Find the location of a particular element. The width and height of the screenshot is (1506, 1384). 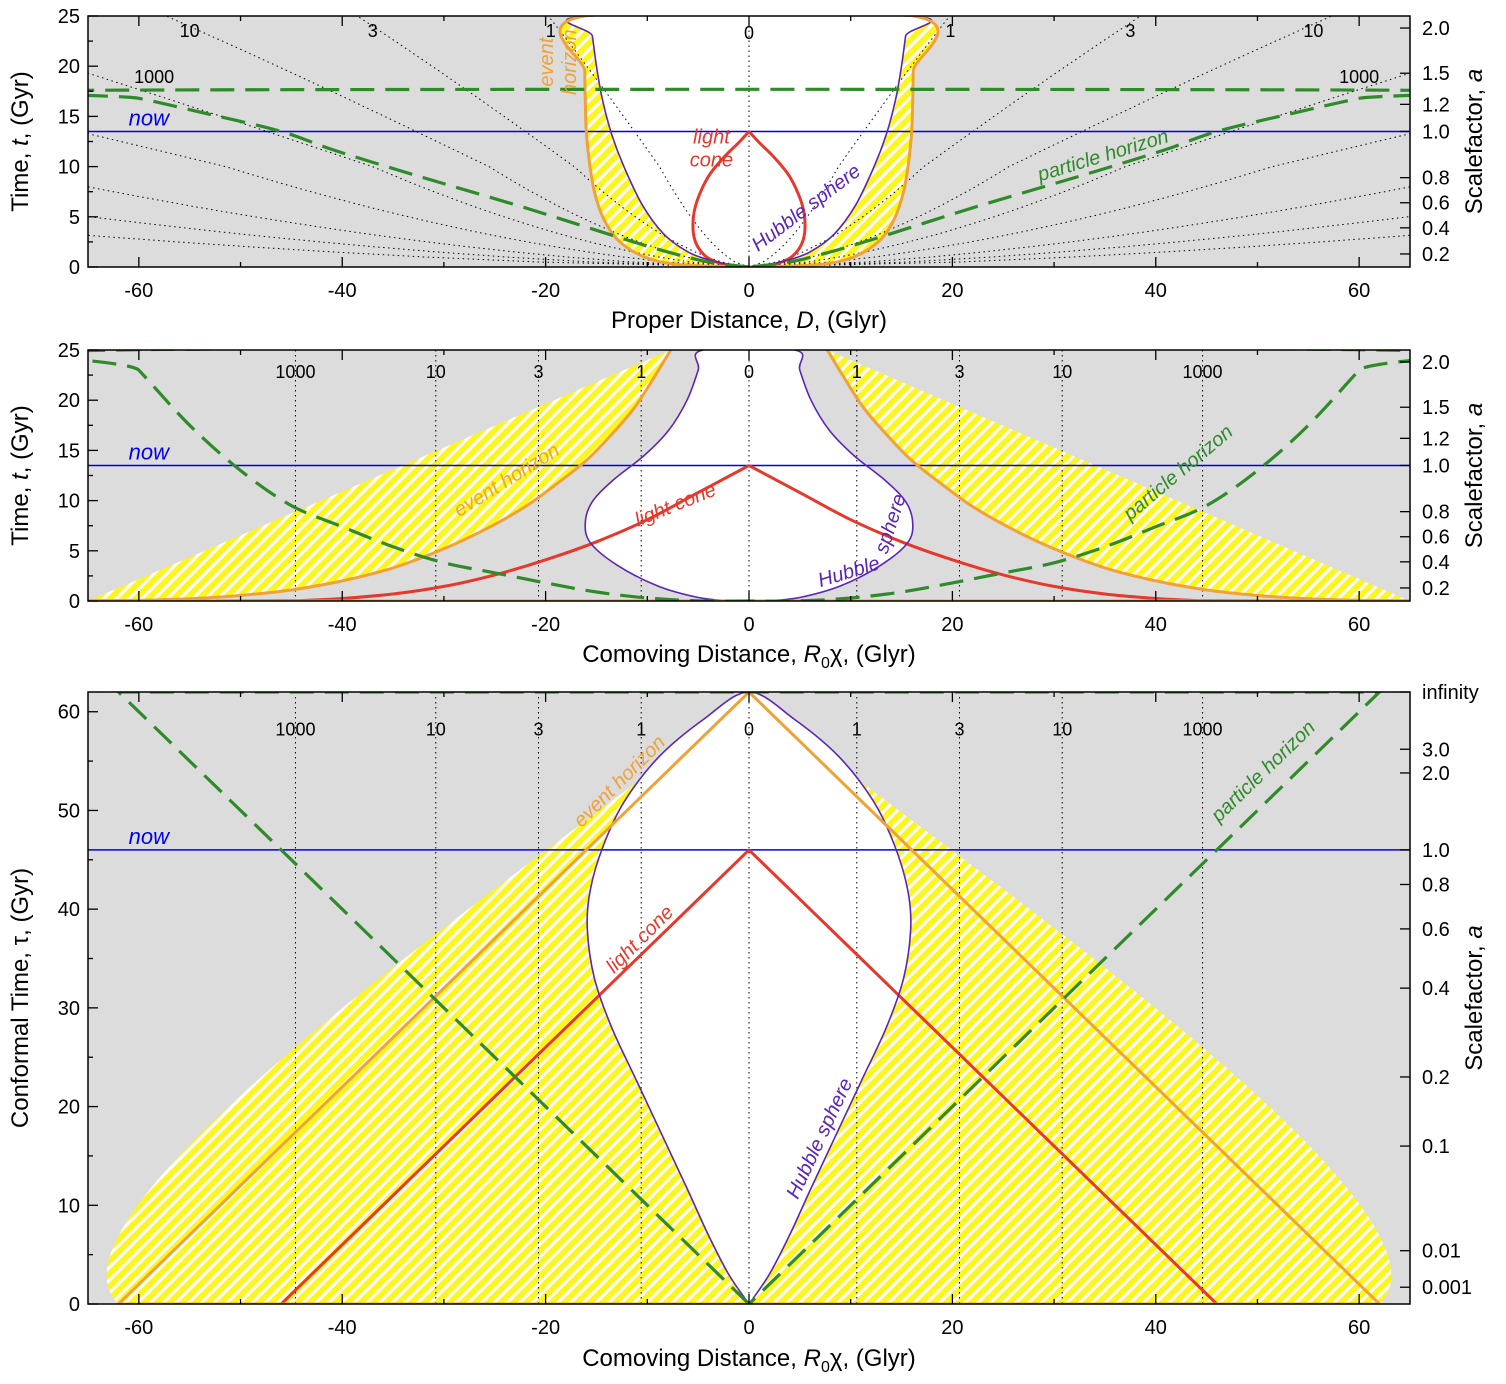

y-tick-label: 40 is located at coordinates (69, 910).